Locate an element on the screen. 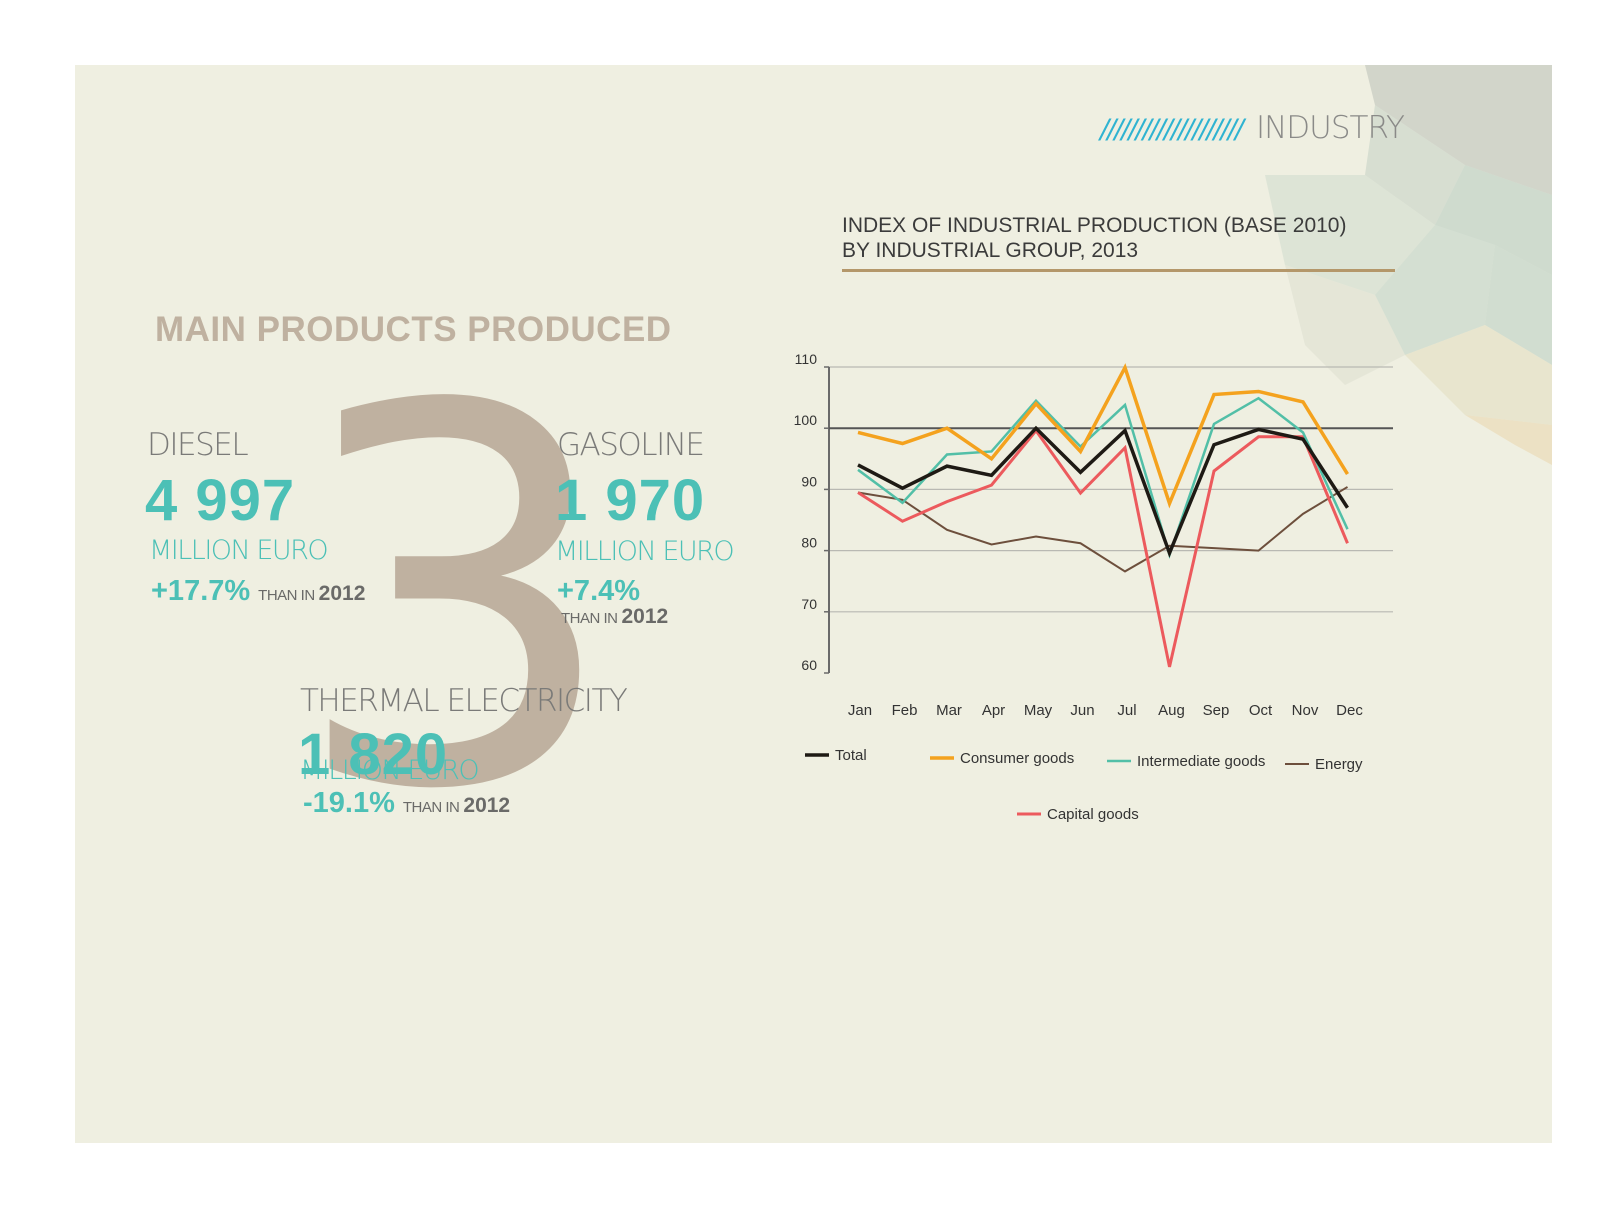 This screenshot has width=1610, height=1215. thermal-electricity-name: THERMAL ELECTRICITY is located at coordinates (464, 701).